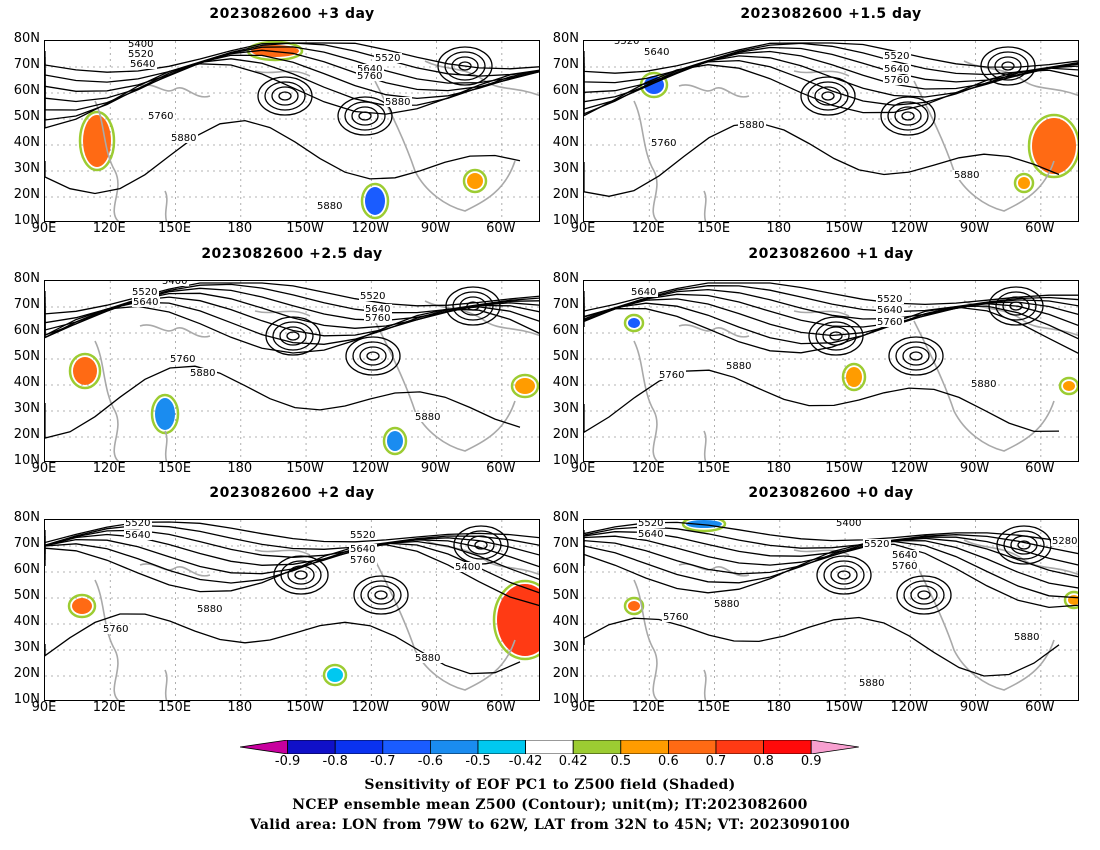 The image size is (1100, 850). I want to click on colorbar-tick-label: -0.7, so click(383, 761).